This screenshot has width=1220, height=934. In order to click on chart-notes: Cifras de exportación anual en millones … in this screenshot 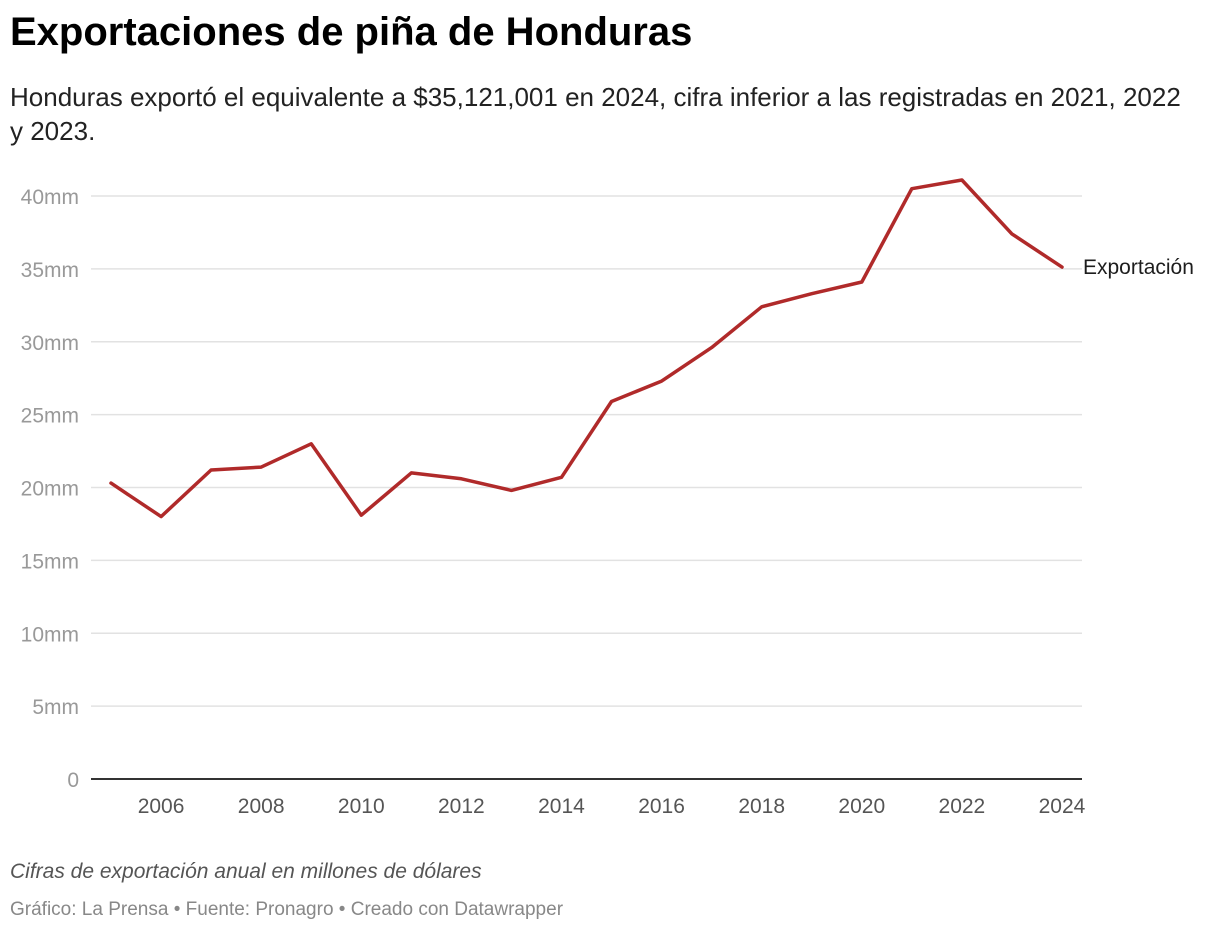, I will do `click(246, 871)`.